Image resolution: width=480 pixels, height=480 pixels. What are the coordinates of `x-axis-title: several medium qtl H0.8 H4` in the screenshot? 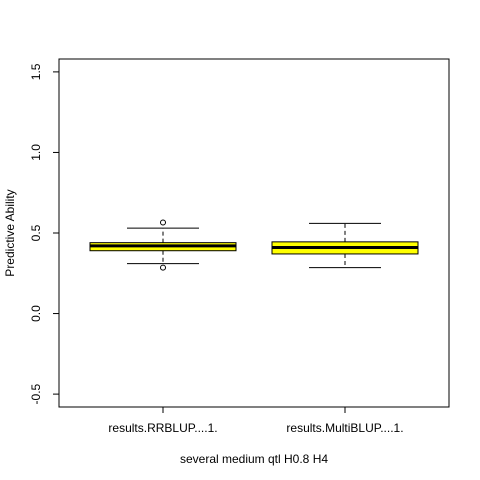 It's located at (254, 459).